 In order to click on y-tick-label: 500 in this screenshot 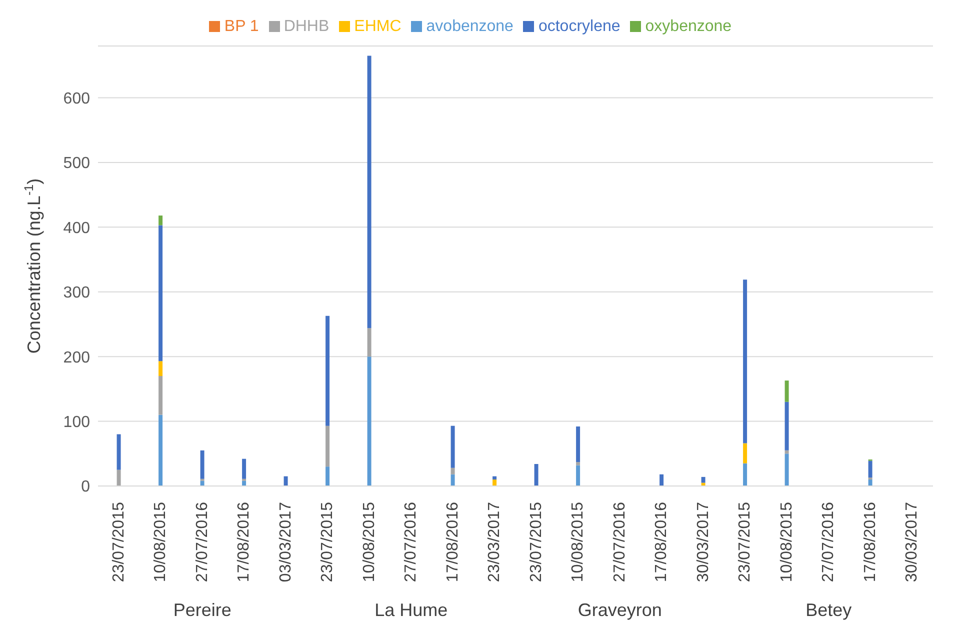, I will do `click(76, 163)`.